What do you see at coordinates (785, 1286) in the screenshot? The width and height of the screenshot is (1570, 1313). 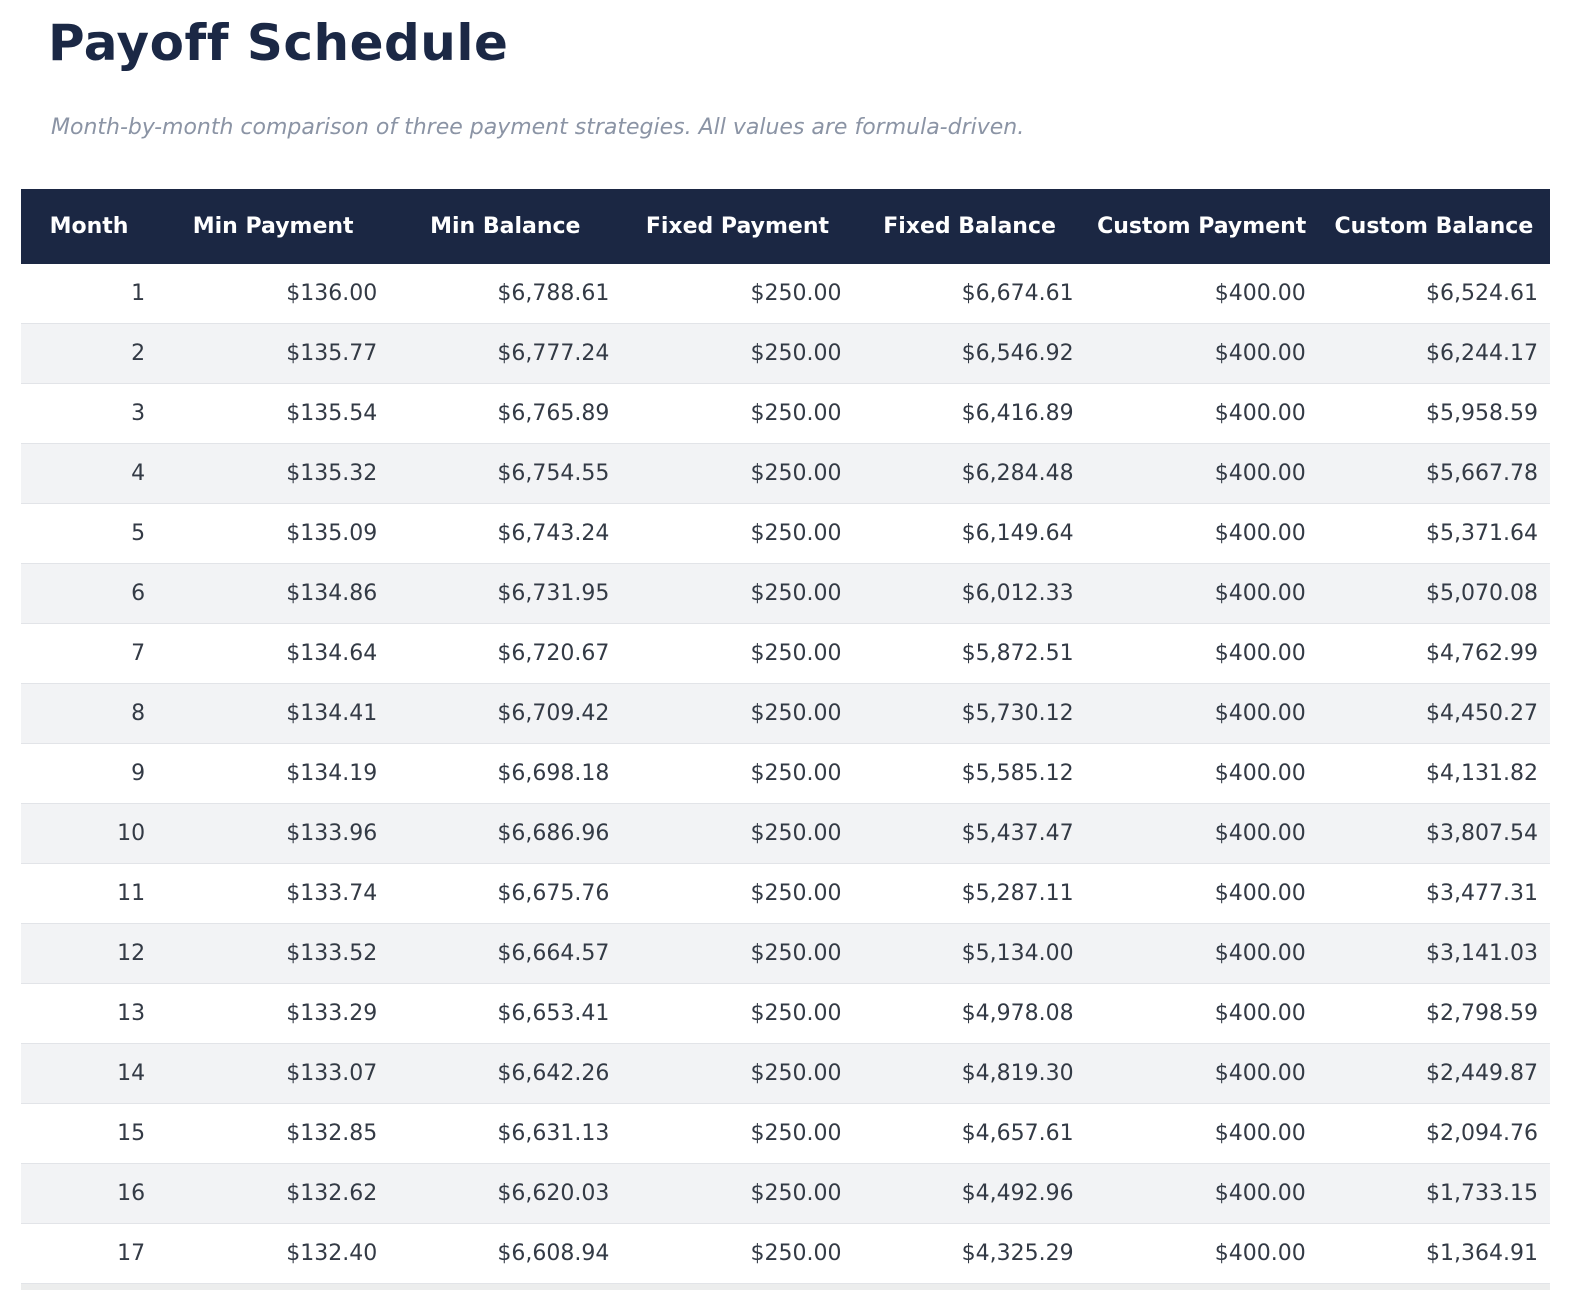 I see `table-row-partial-clipped` at bounding box center [785, 1286].